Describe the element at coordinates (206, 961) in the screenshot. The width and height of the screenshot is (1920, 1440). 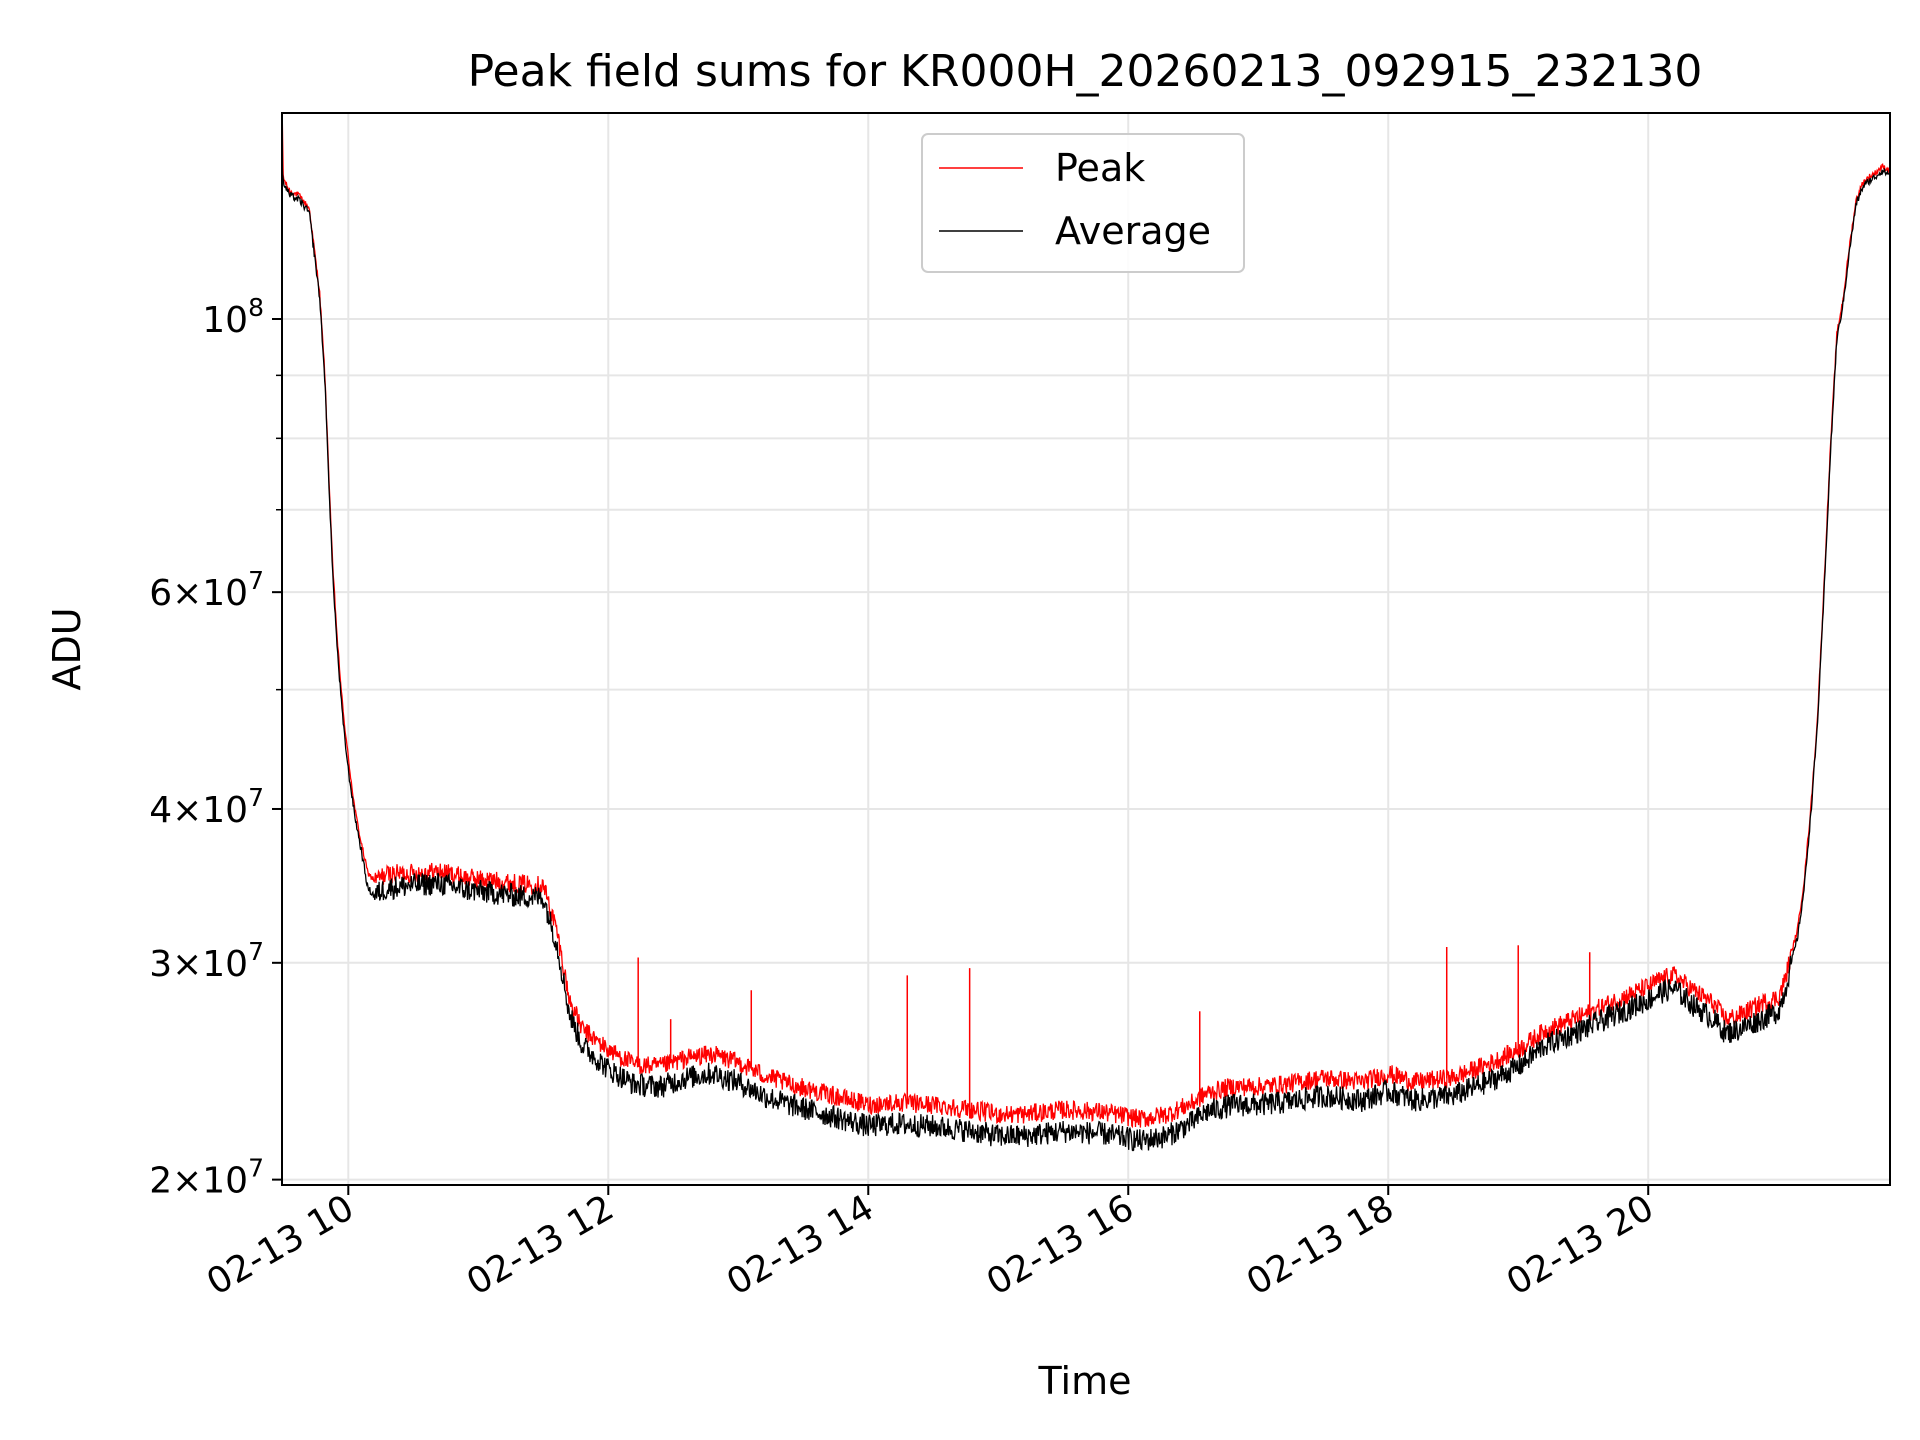
I see `y-tick-label: 3×107` at that location.